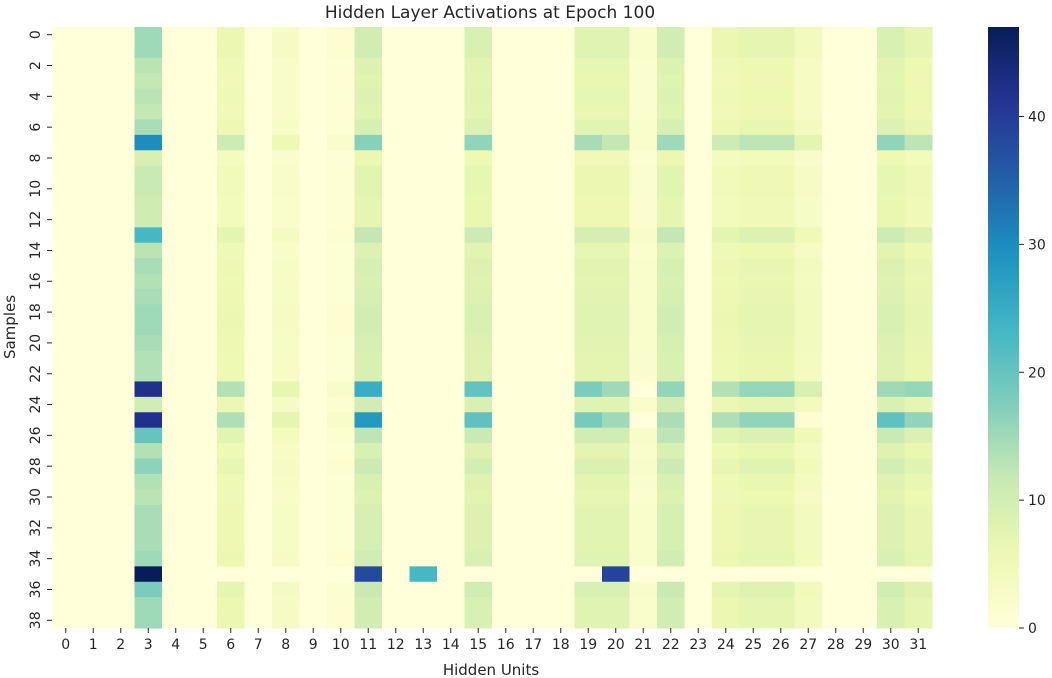 This screenshot has height=678, width=1052. What do you see at coordinates (285, 645) in the screenshot?
I see `x-tick-label: 8` at bounding box center [285, 645].